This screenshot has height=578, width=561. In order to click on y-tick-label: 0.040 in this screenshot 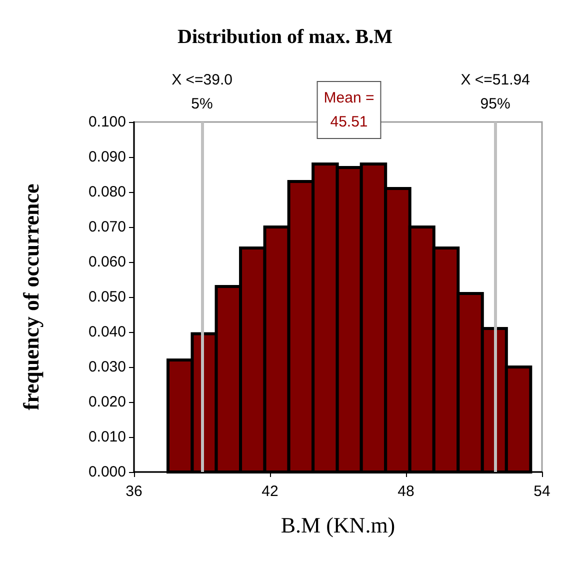, I will do `click(107, 332)`.